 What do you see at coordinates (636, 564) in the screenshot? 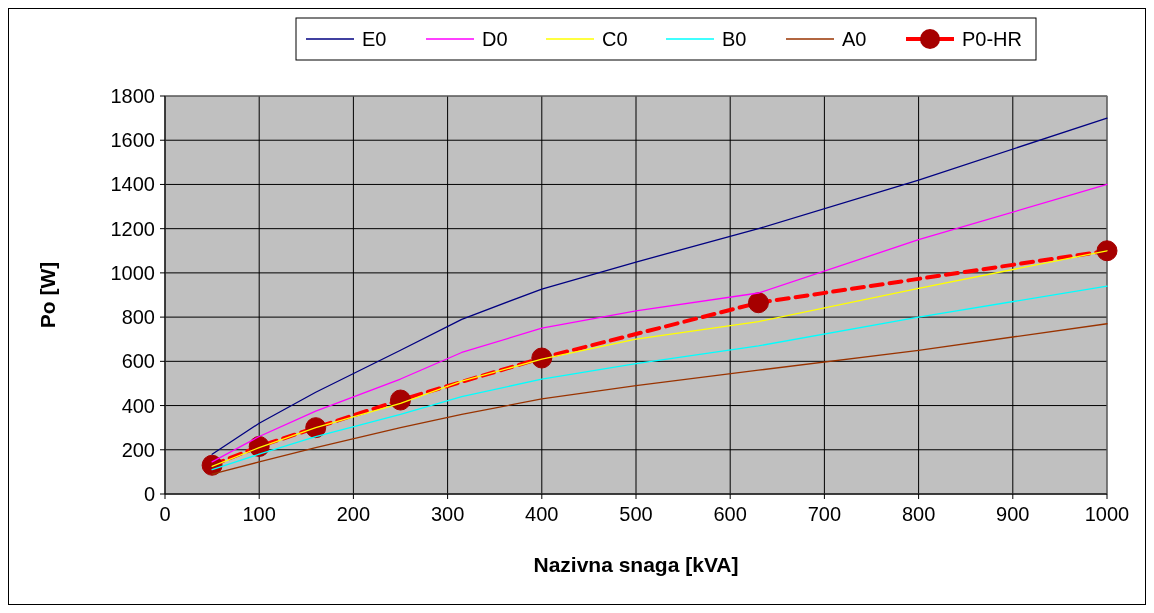
I see `x-axis-title: Nazivna snaga [kVA]` at bounding box center [636, 564].